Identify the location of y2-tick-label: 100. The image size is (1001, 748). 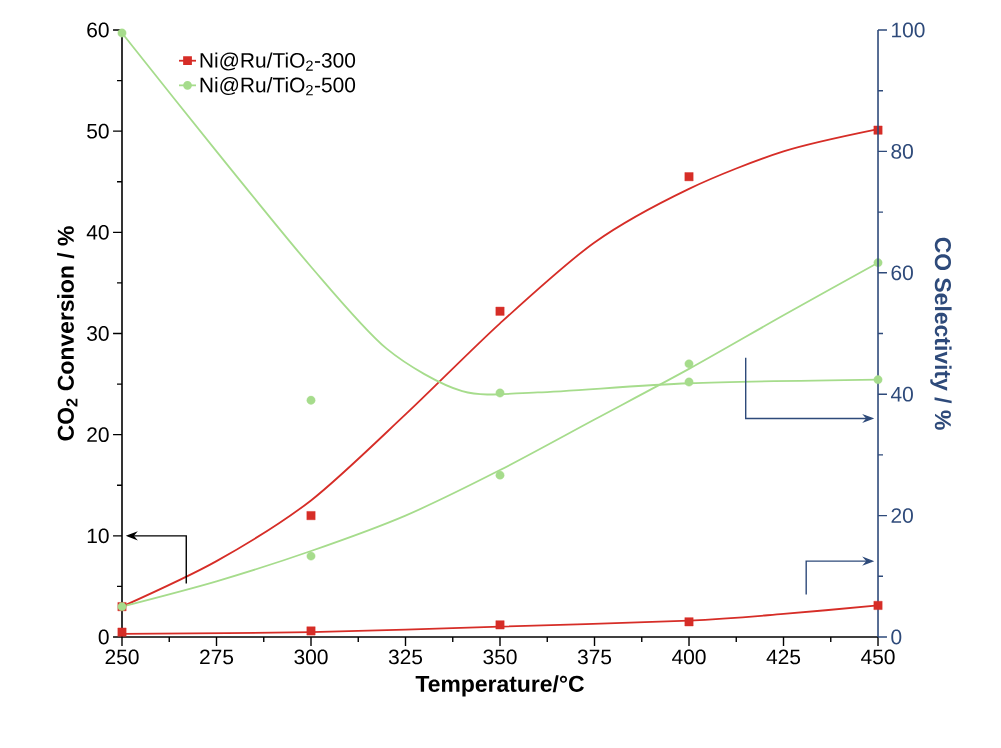
(908, 30).